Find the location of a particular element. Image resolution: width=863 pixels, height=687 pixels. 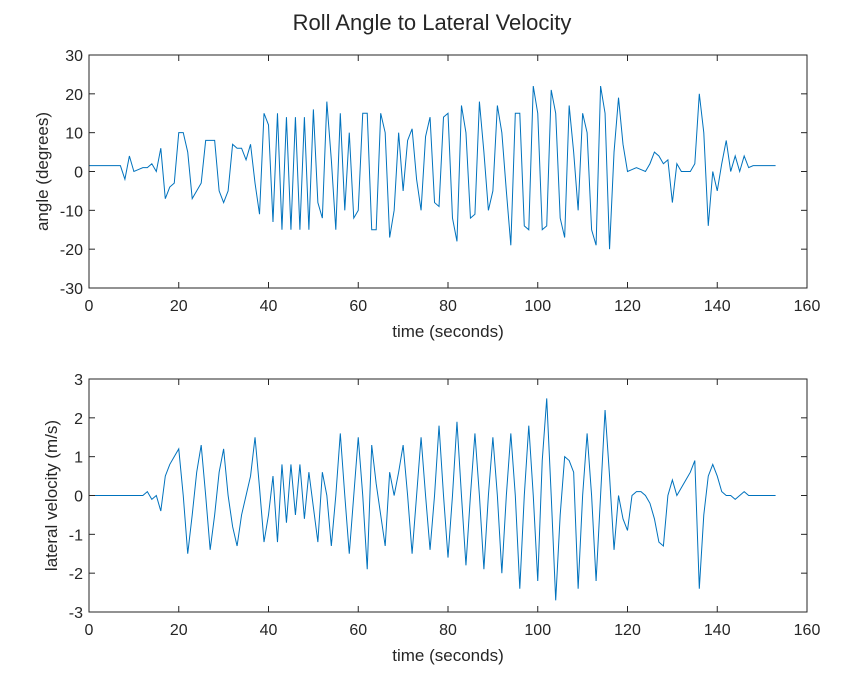

y-tick-label: -10 is located at coordinates (71, 211).